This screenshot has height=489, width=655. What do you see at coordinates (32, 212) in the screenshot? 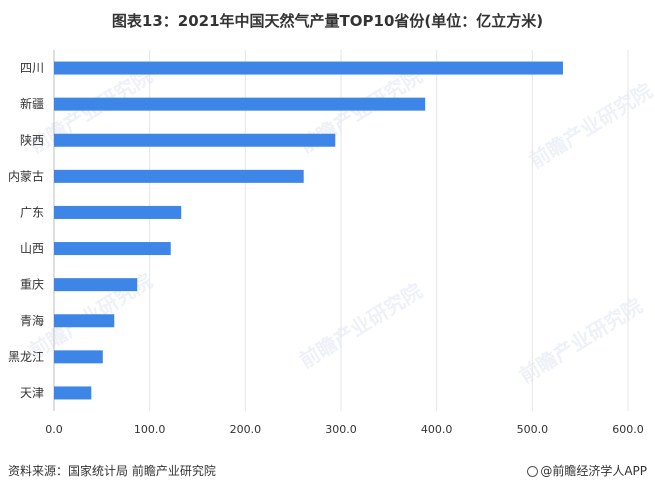
I see `category-label: 广东` at bounding box center [32, 212].